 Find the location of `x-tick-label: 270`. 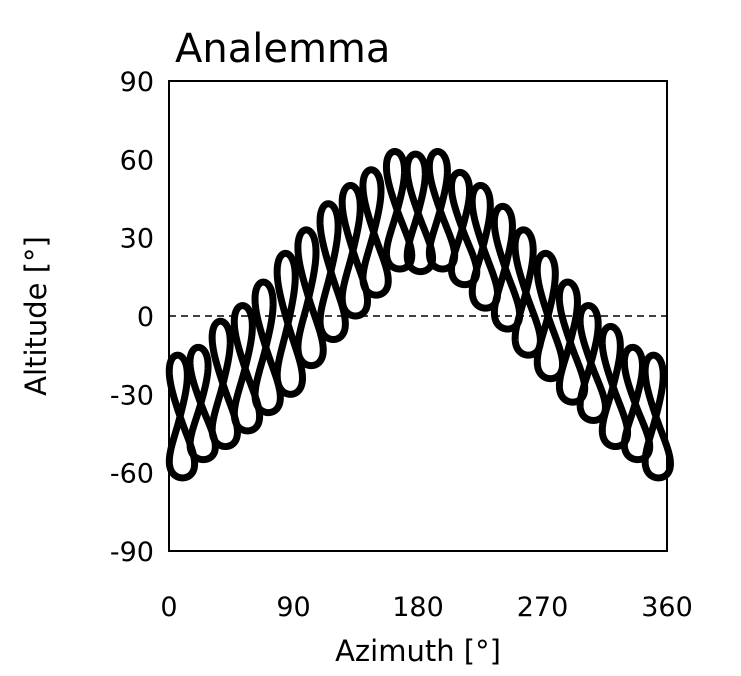

x-tick-label: 270 is located at coordinates (543, 607).